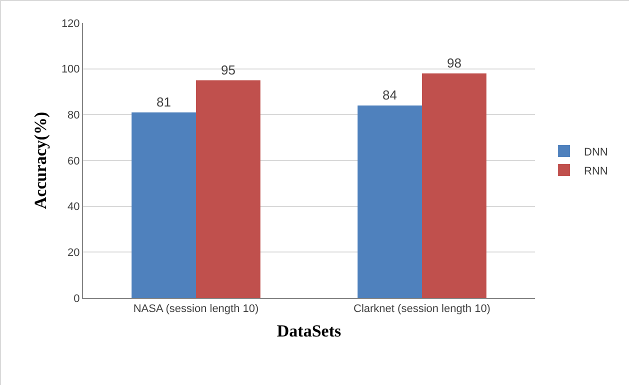 The width and height of the screenshot is (629, 385). I want to click on data-label: 98, so click(454, 62).